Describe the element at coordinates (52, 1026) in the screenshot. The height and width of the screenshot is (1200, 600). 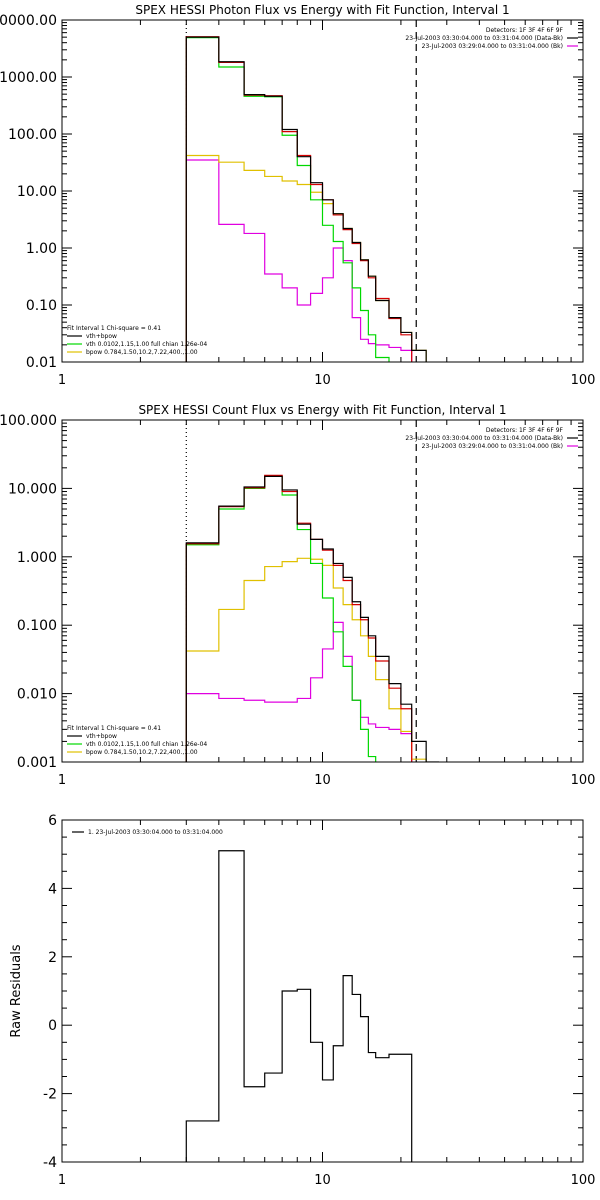
I see `y-tick-label: 0` at that location.